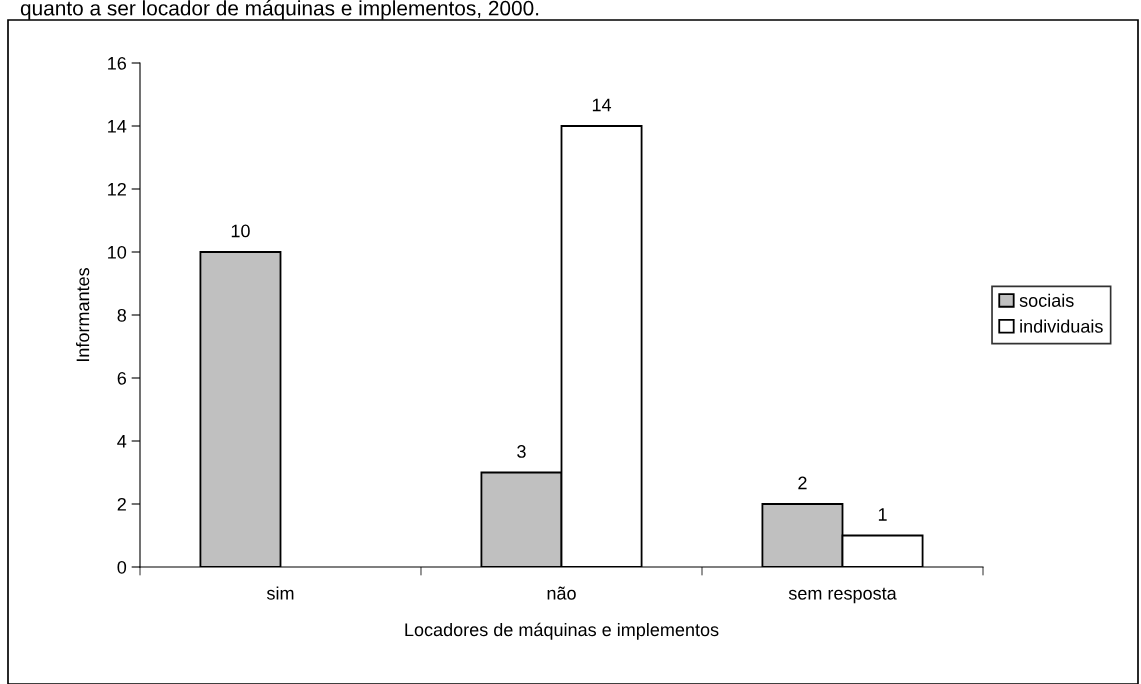 This screenshot has height=684, width=1141. Describe the element at coordinates (882, 514) in the screenshot. I see `data-label: 1` at that location.